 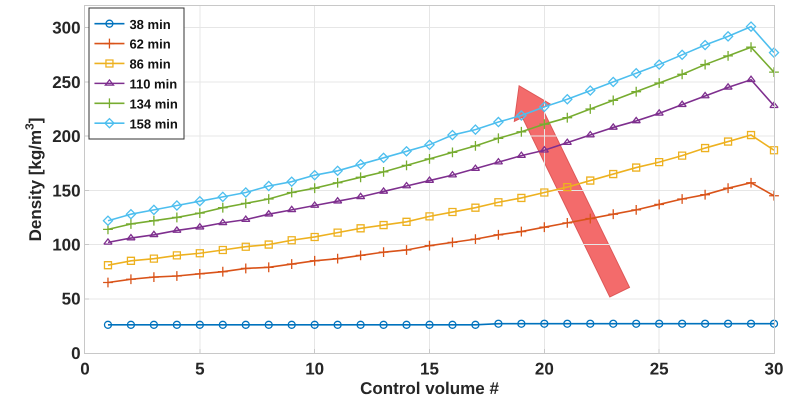 What do you see at coordinates (66, 136) in the screenshot?
I see `y-tick-label: 200` at bounding box center [66, 136].